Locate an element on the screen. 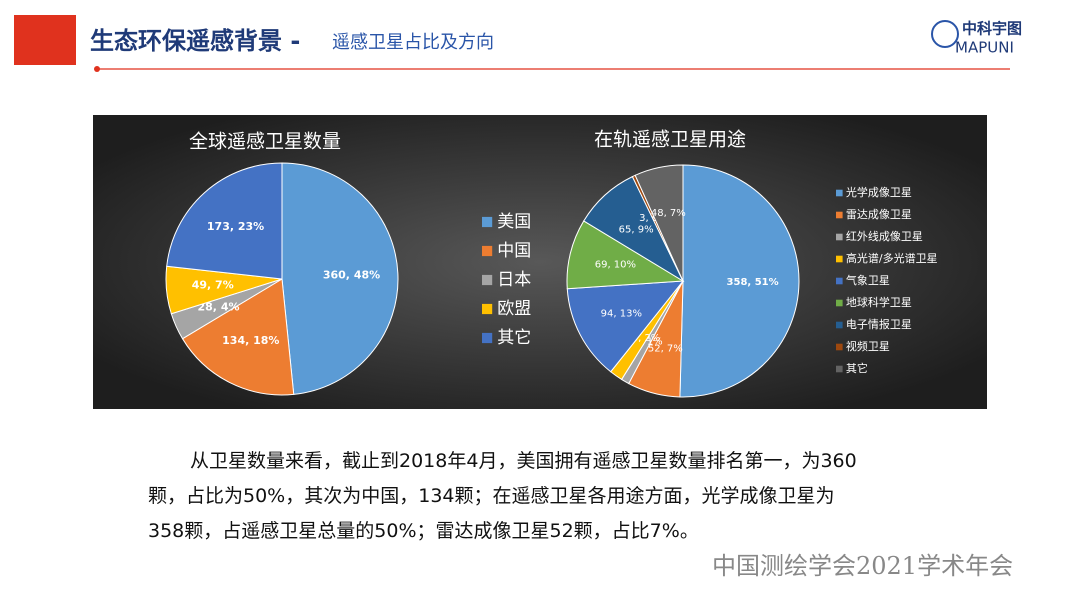 This screenshot has height=607, width=1080. data-label: 173, 23% is located at coordinates (235, 226).